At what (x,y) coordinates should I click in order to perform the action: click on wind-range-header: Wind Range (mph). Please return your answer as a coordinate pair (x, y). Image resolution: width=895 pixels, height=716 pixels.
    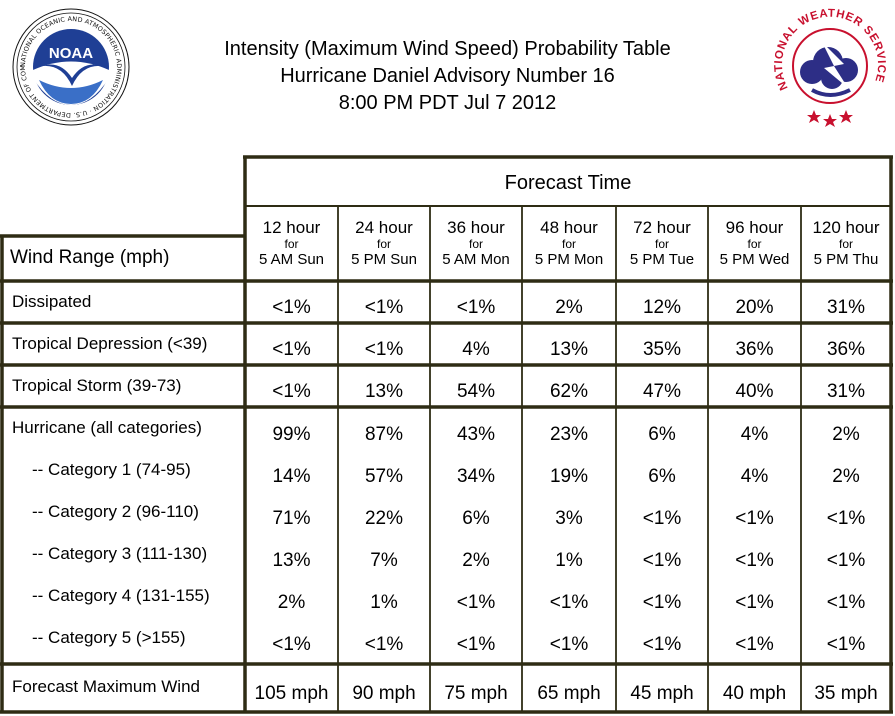
    Looking at the image, I should click on (90, 257).